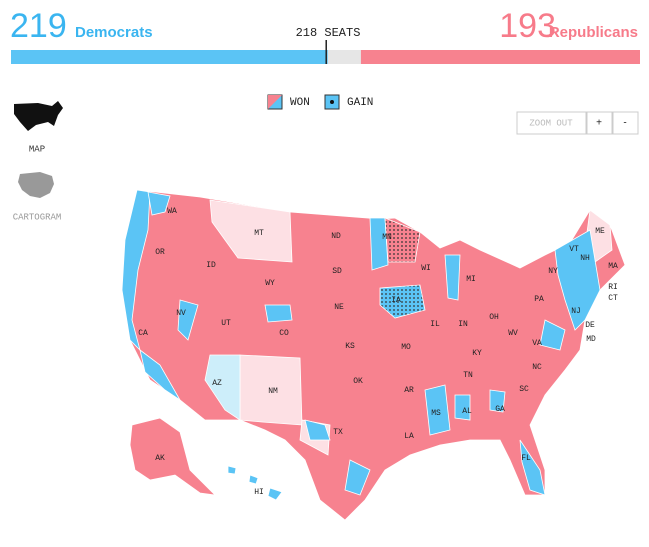  Describe the element at coordinates (379, 244) in the screenshot. I see `mn-blue-shape` at that location.